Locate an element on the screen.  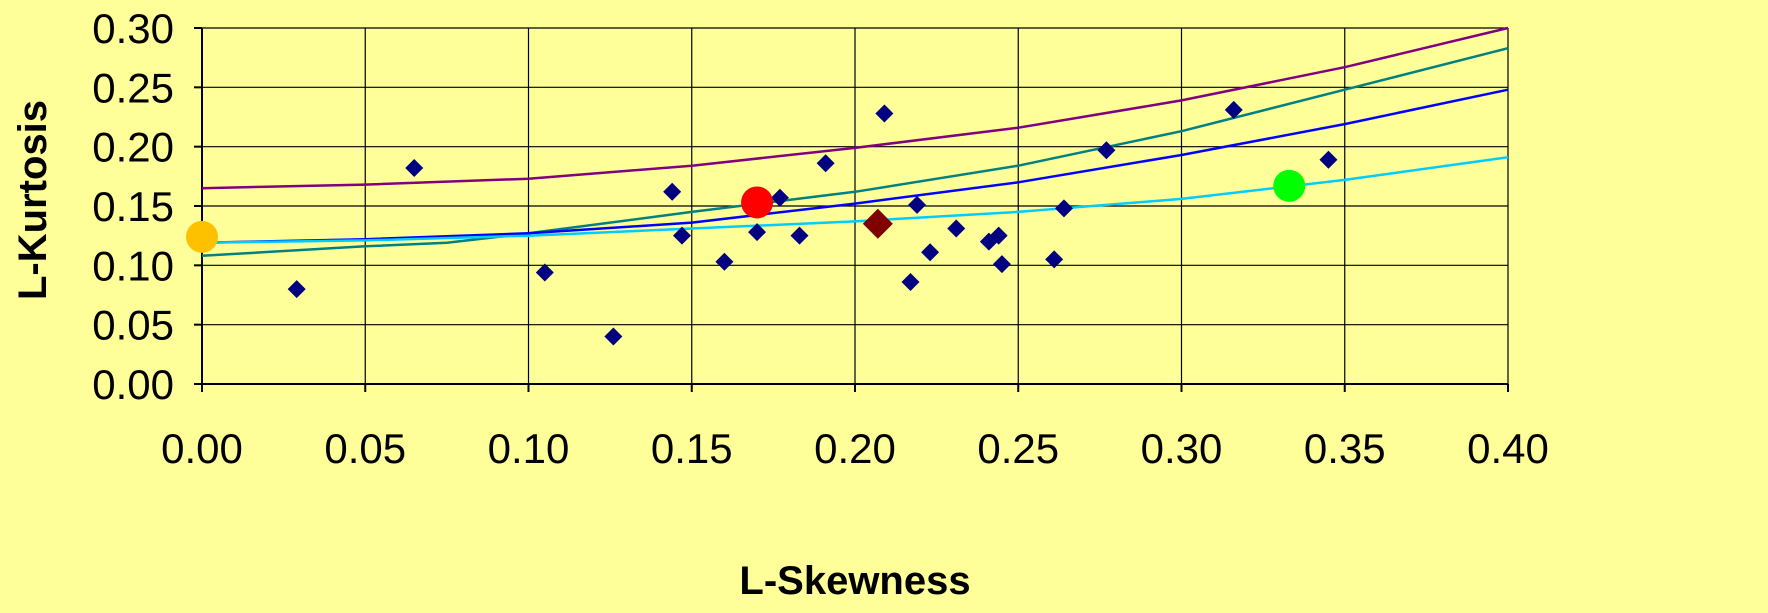
x-tick-label-5: 0.25 is located at coordinates (1018, 448).